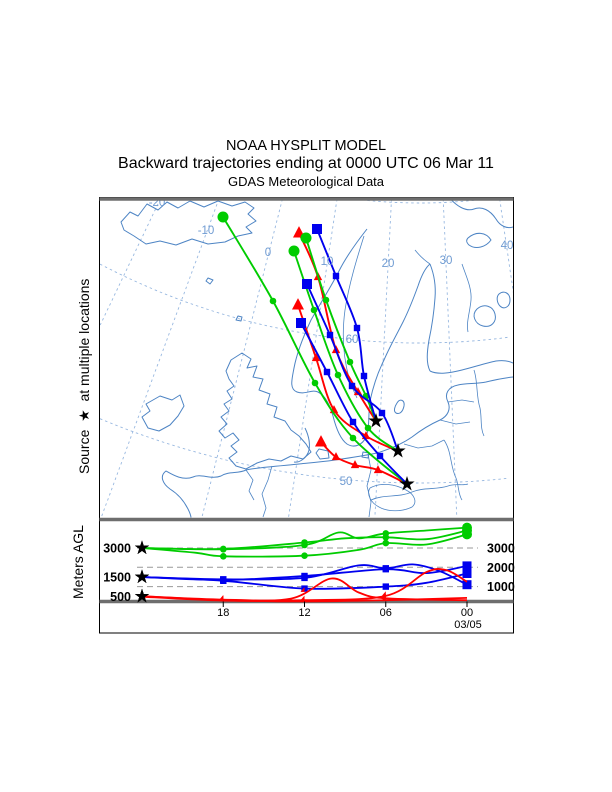 The height and width of the screenshot is (792, 612). I want to click on longitude-label: 40, so click(507, 246).